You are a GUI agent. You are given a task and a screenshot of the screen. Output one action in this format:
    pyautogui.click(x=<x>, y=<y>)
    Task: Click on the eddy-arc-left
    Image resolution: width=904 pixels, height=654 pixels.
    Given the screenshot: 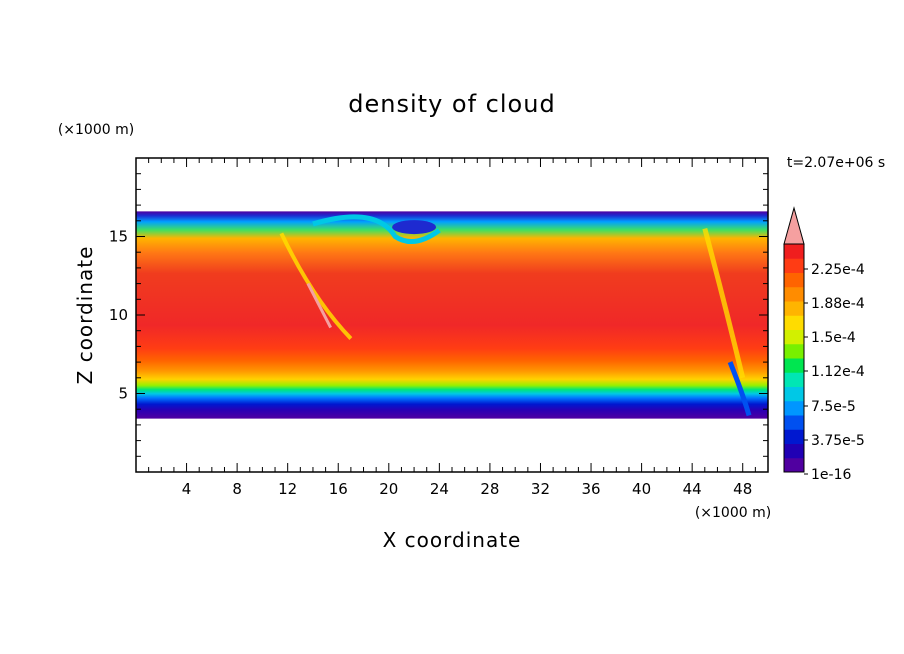 What is the action you would take?
    pyautogui.click(x=316, y=286)
    